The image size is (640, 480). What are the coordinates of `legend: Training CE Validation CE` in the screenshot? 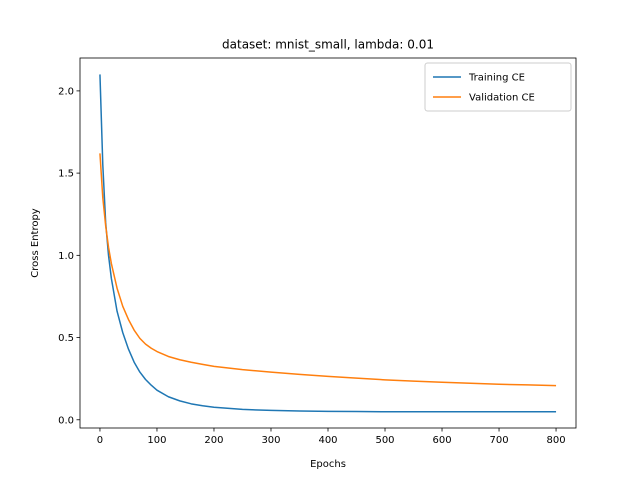 It's located at (498, 87).